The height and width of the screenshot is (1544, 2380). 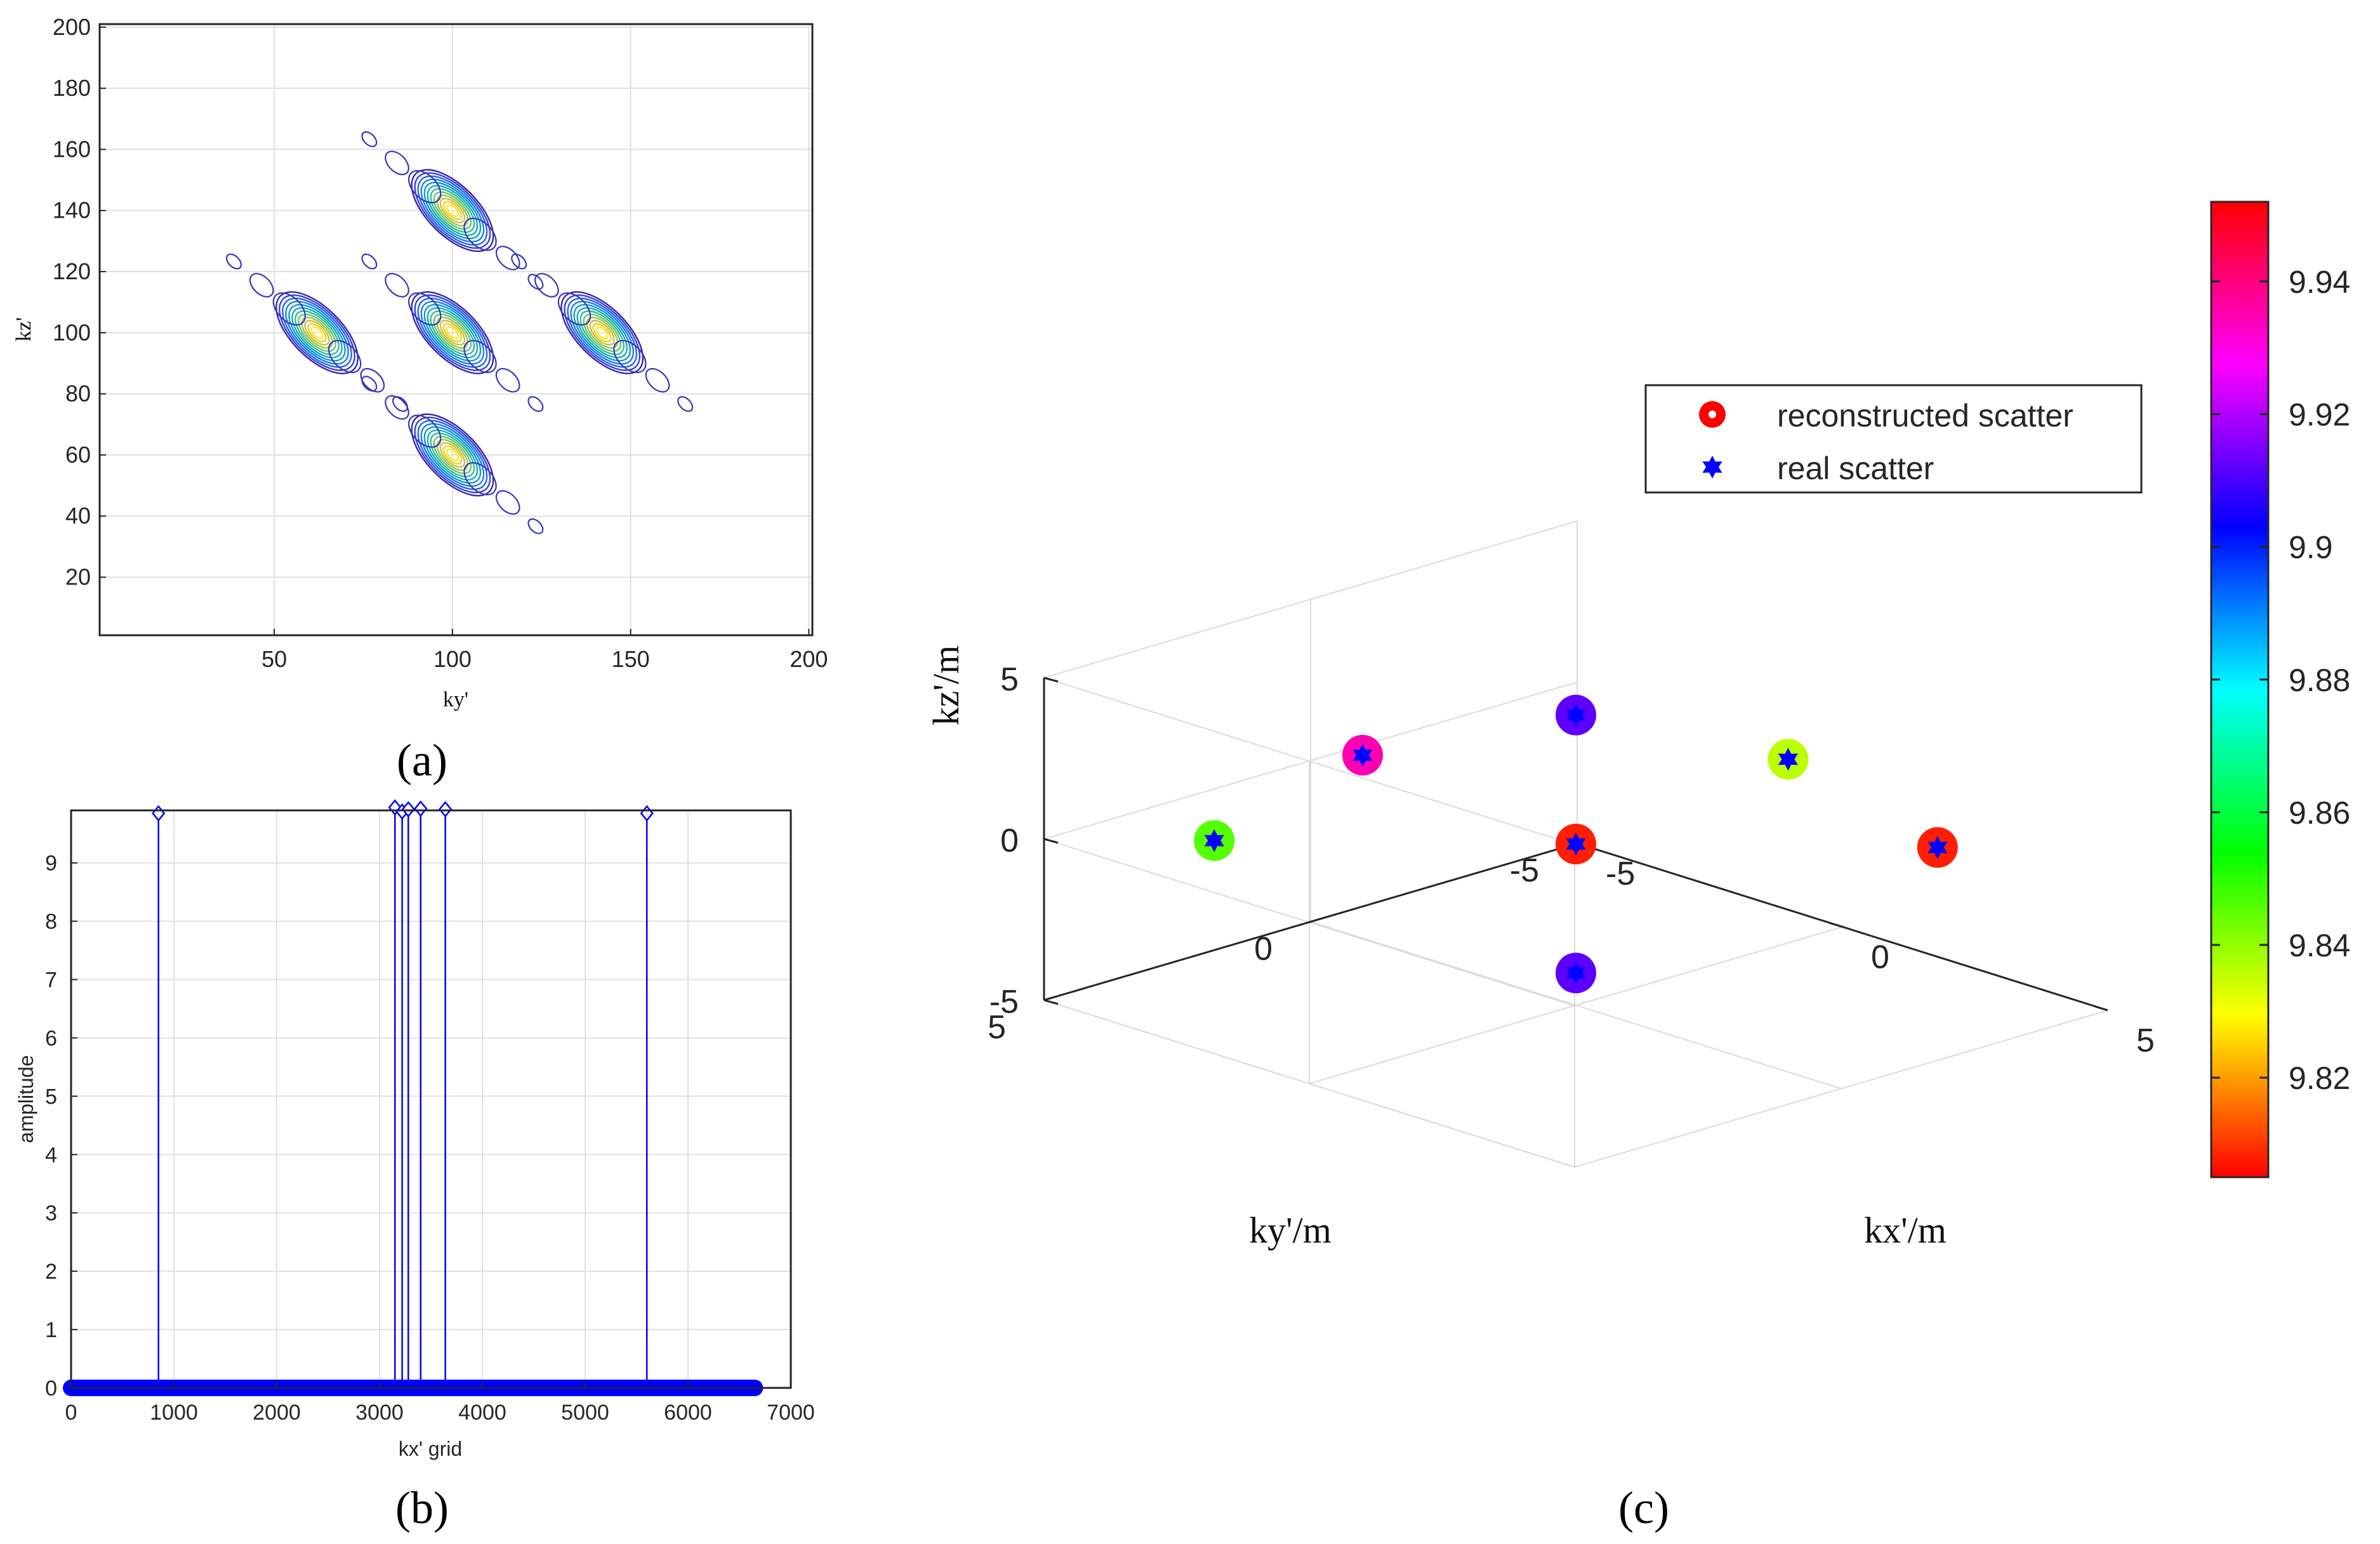 I want to click on panel-b-y-tick-label: 6, so click(x=51, y=1038).